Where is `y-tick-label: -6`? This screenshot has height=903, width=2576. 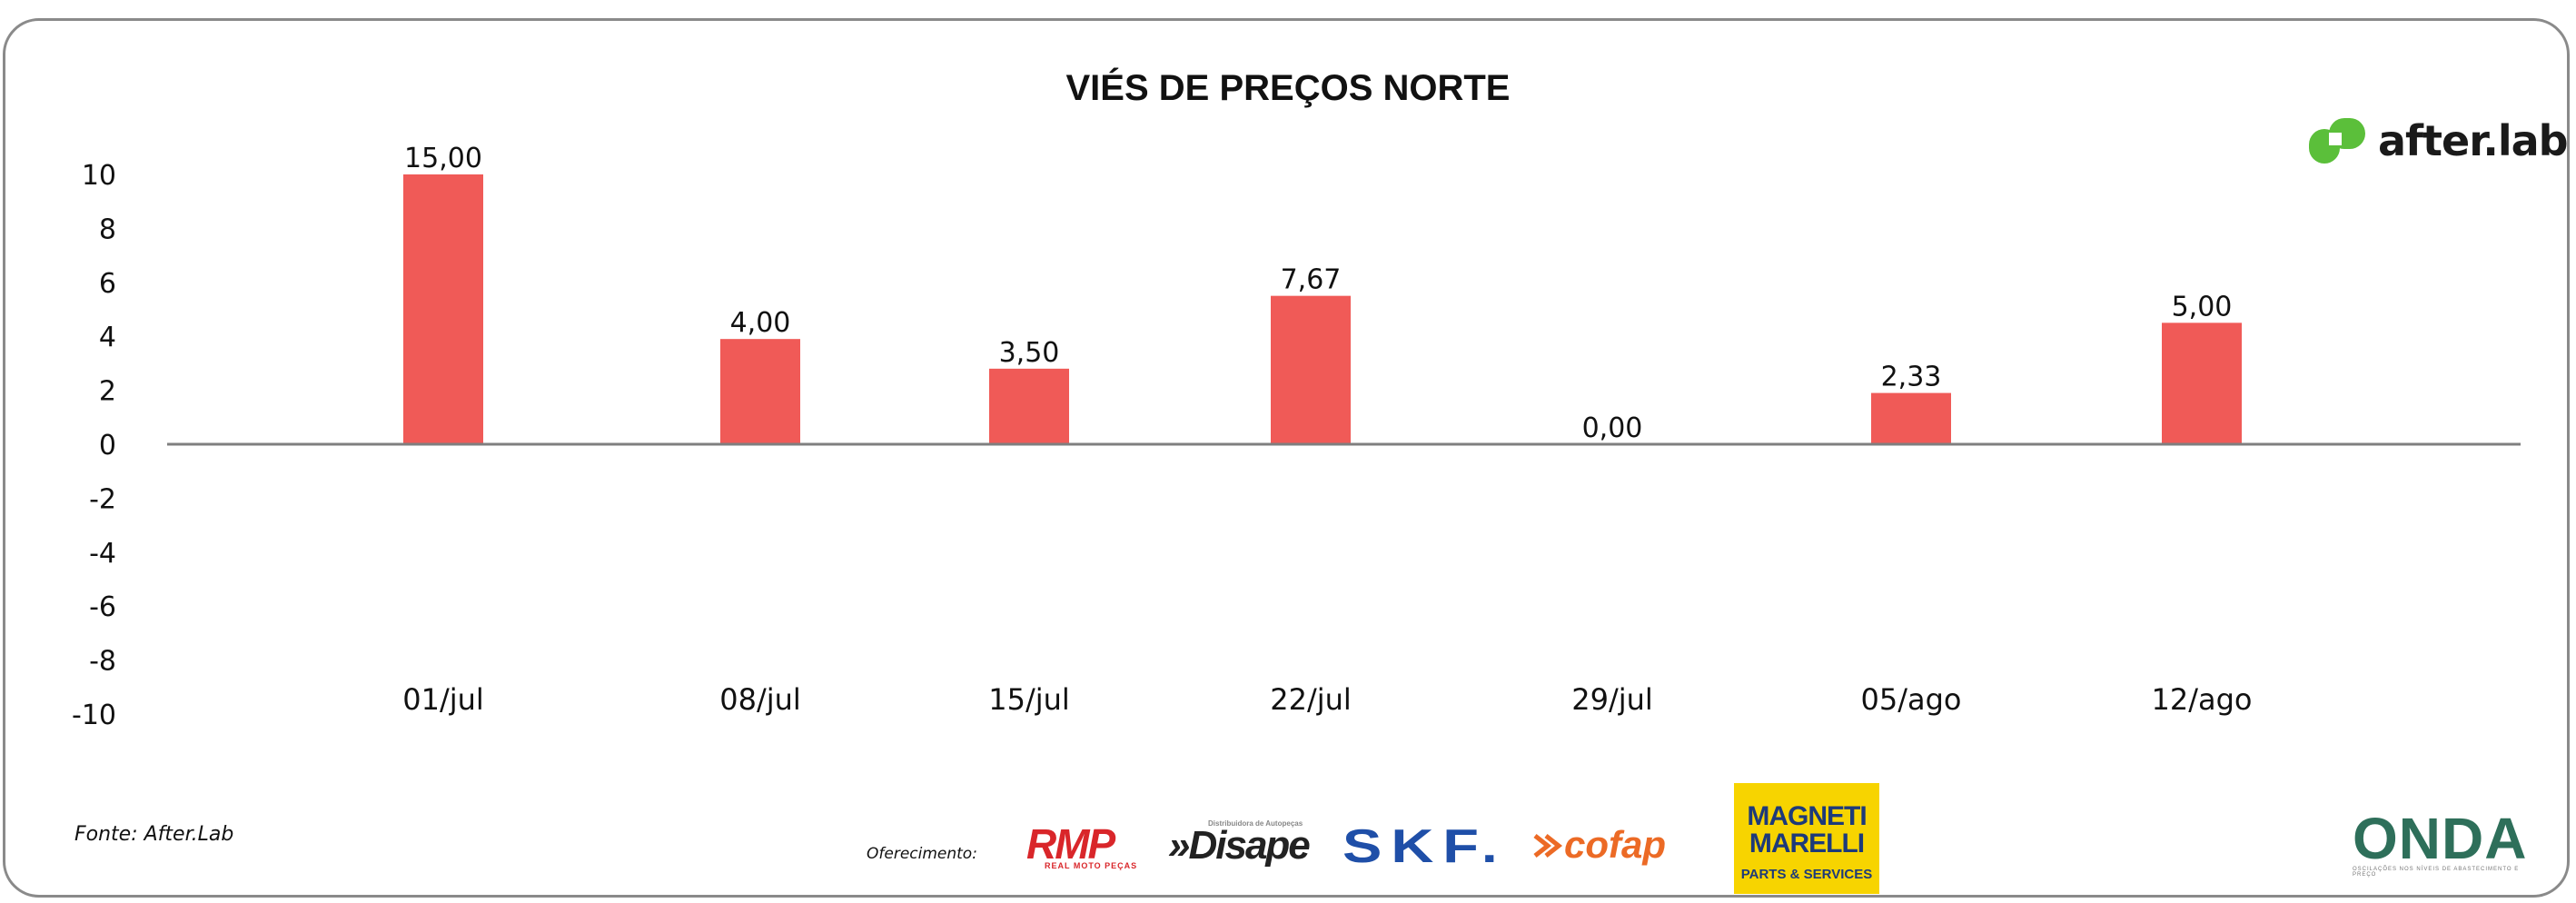 y-tick-label: -6 is located at coordinates (102, 607).